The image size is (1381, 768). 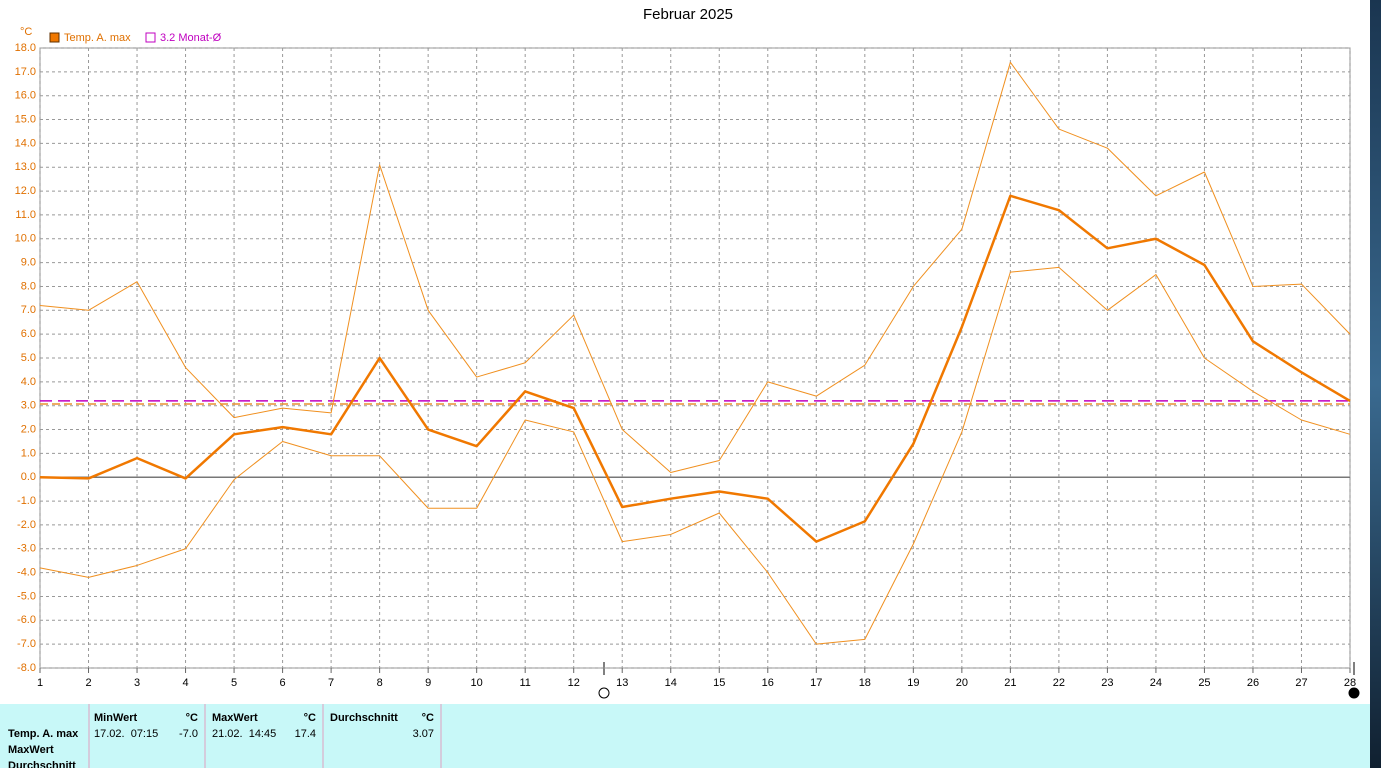 What do you see at coordinates (28, 477) in the screenshot?
I see `y-tick-label: 0.0` at bounding box center [28, 477].